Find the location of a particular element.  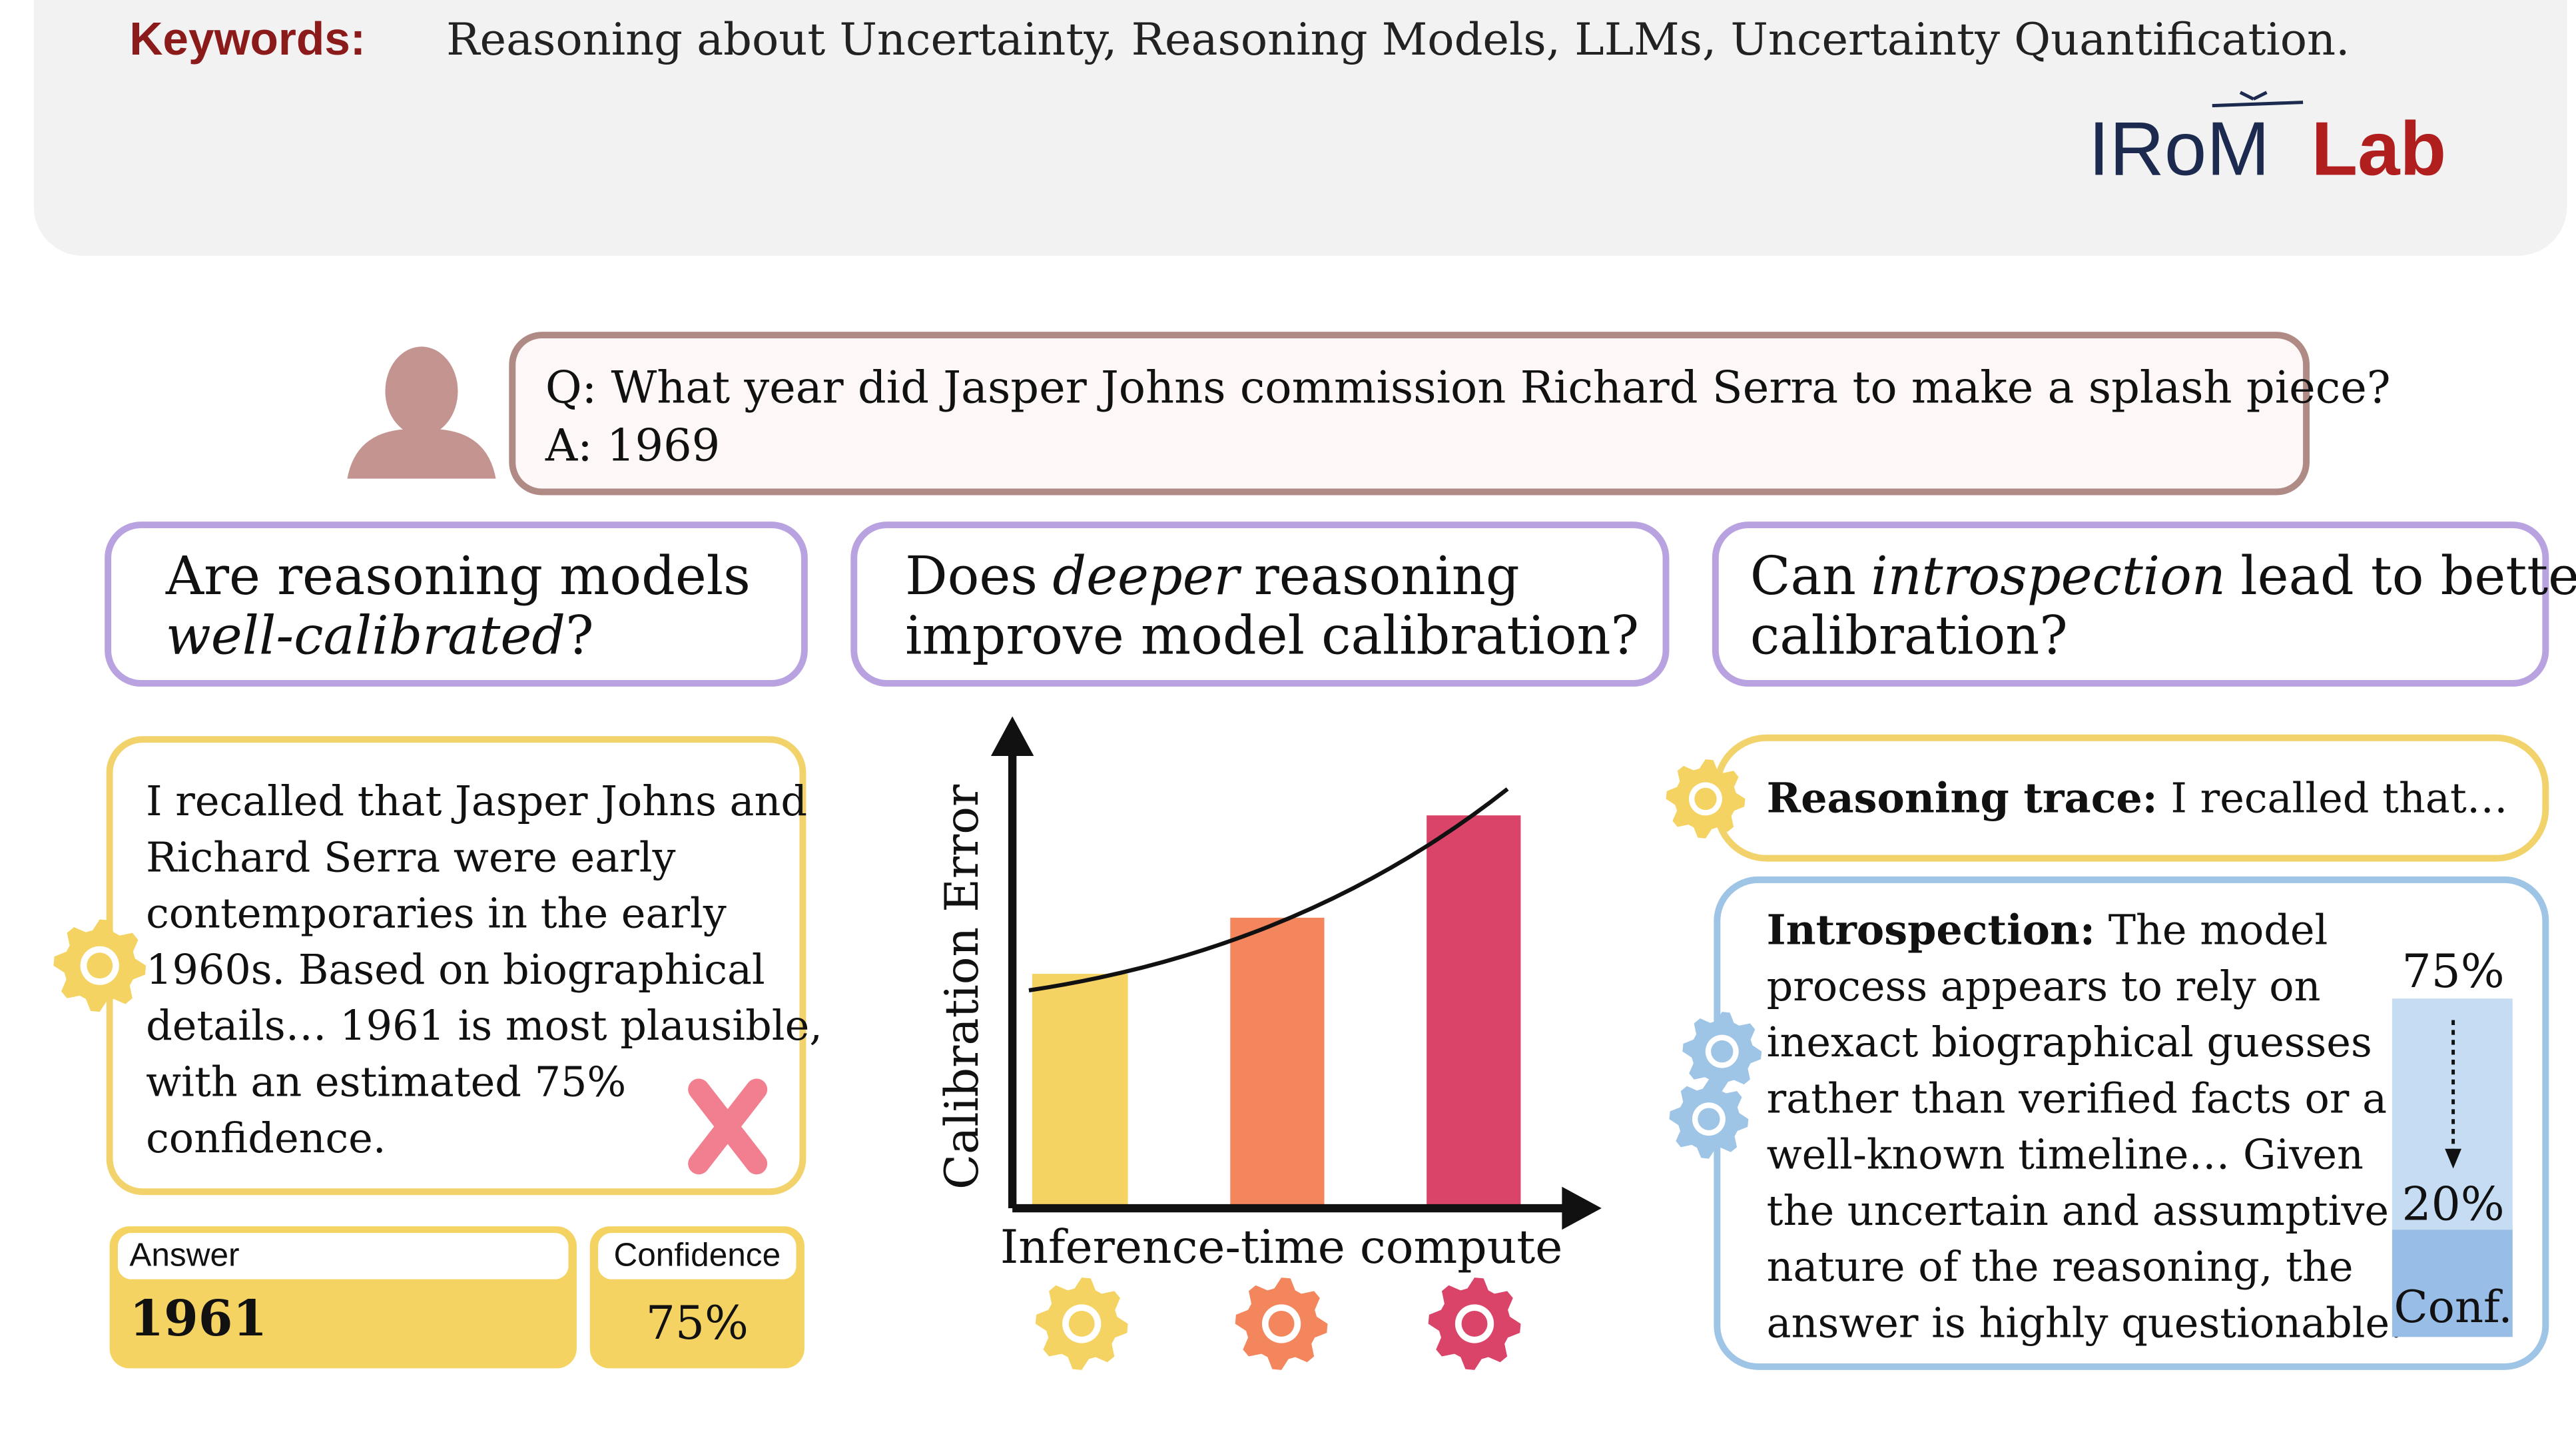

axes is located at coordinates (1290, 979).